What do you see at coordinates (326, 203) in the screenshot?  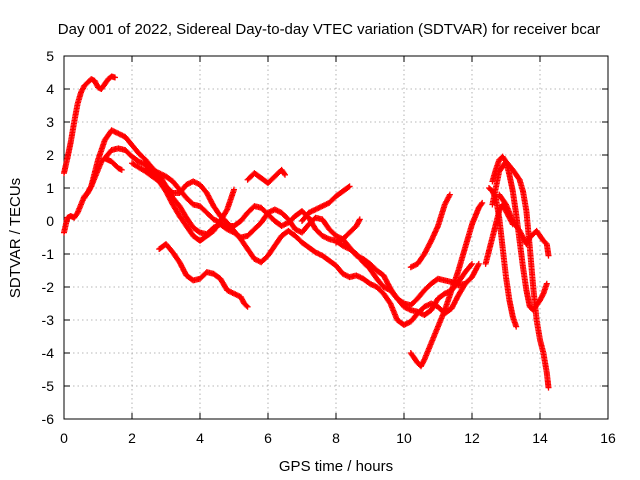 I see `series-pass-h` at bounding box center [326, 203].